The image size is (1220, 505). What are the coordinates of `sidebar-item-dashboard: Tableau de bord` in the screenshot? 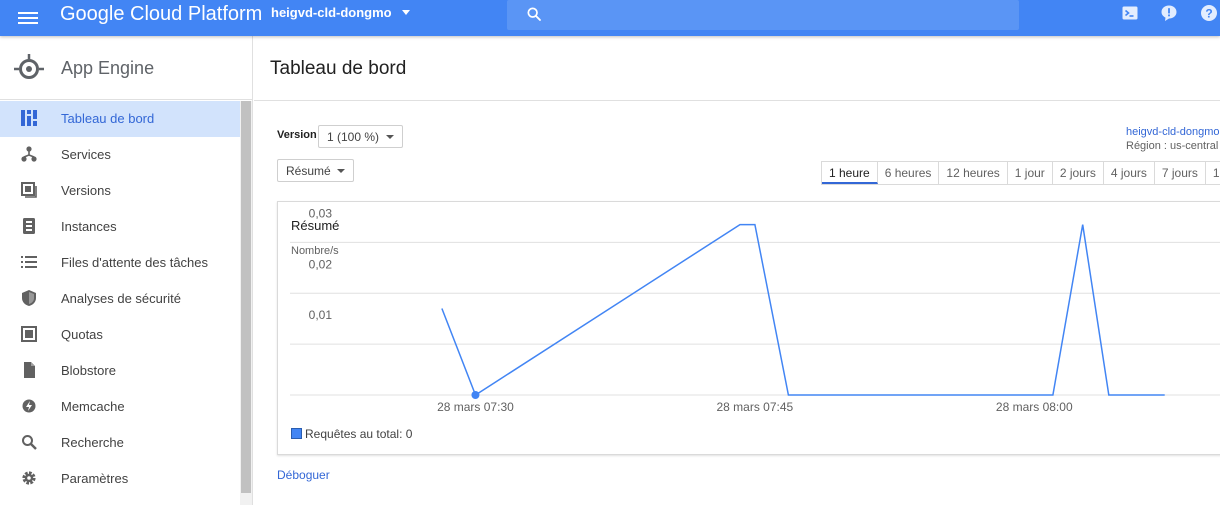 It's located at (120, 119).